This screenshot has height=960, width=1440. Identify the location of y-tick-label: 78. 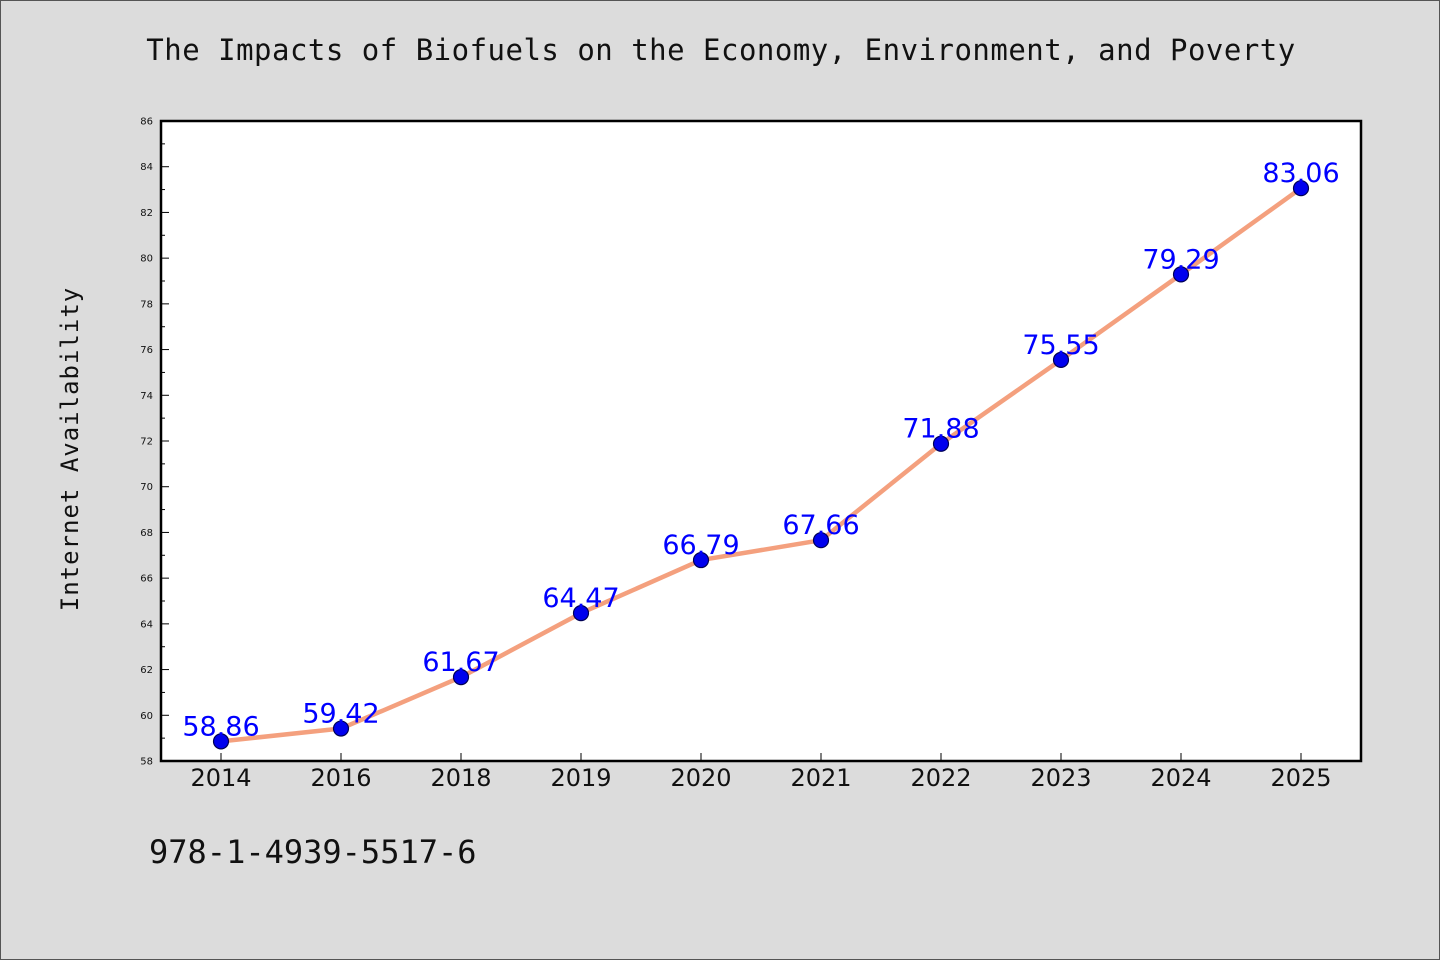
(146, 304).